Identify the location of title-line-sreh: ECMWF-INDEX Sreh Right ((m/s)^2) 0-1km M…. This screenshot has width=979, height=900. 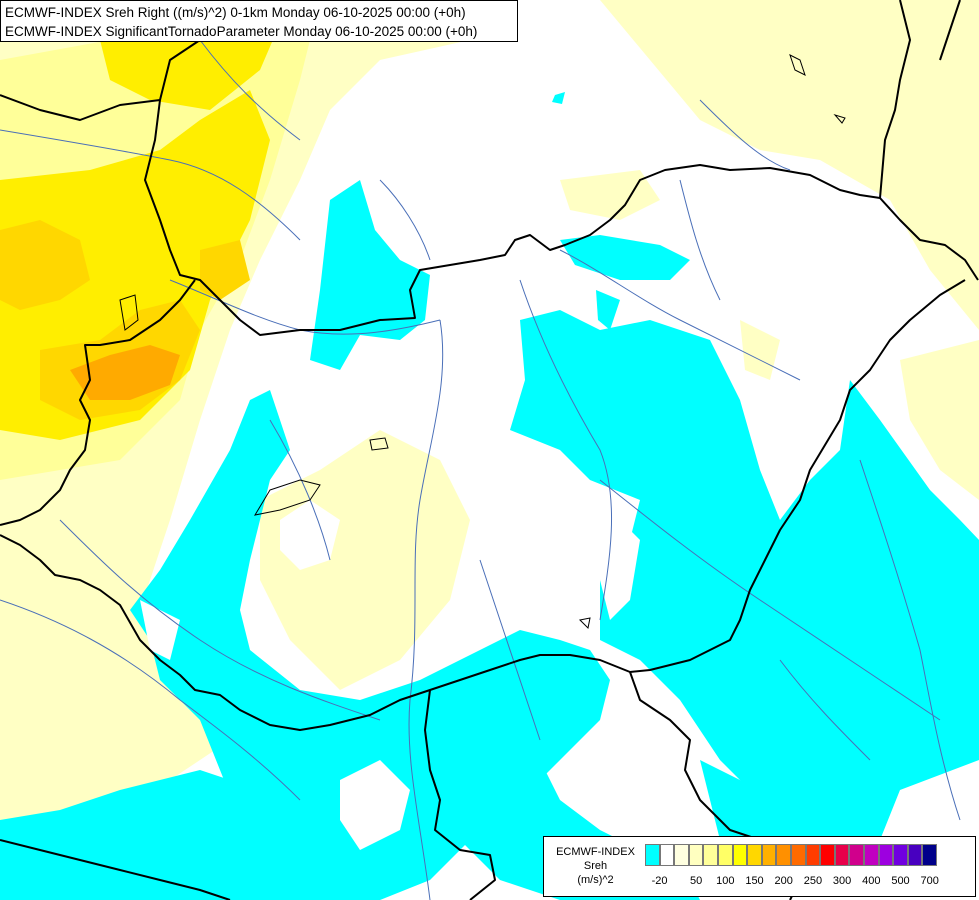
(235, 12).